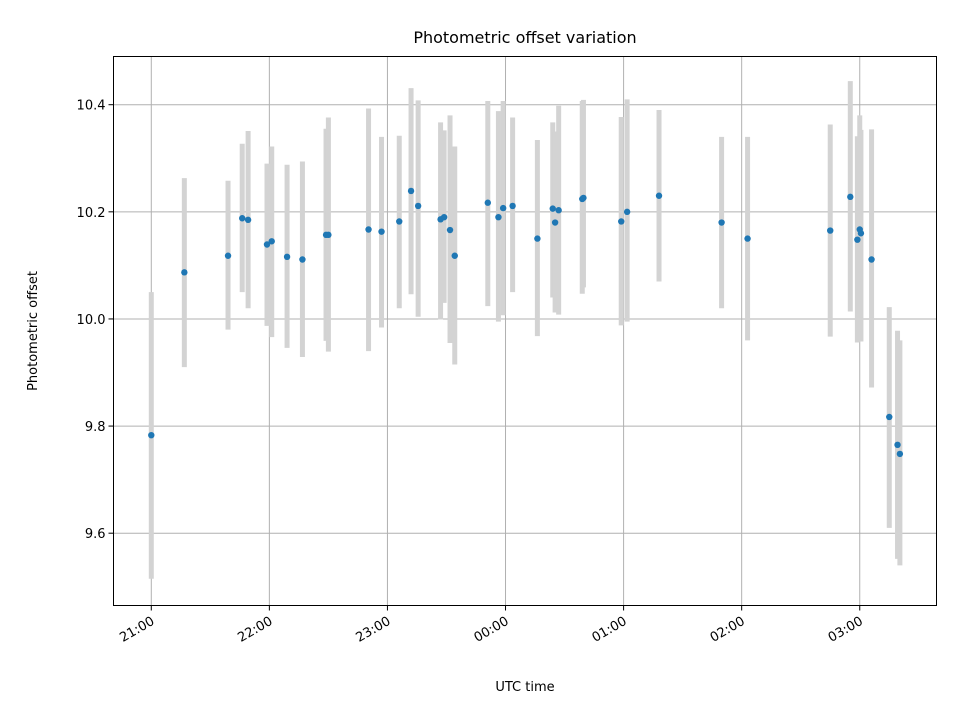 This screenshot has width=960, height=720. What do you see at coordinates (91, 213) in the screenshot?
I see `y-tick-label: 10.2` at bounding box center [91, 213].